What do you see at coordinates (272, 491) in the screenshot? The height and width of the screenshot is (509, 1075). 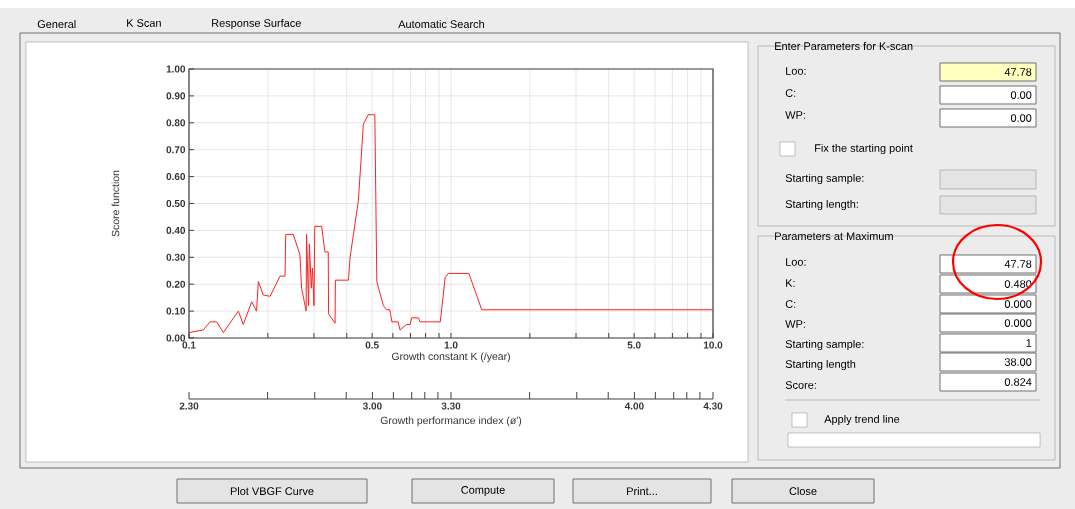 I see `text: Plot VBGF Curve` at bounding box center [272, 491].